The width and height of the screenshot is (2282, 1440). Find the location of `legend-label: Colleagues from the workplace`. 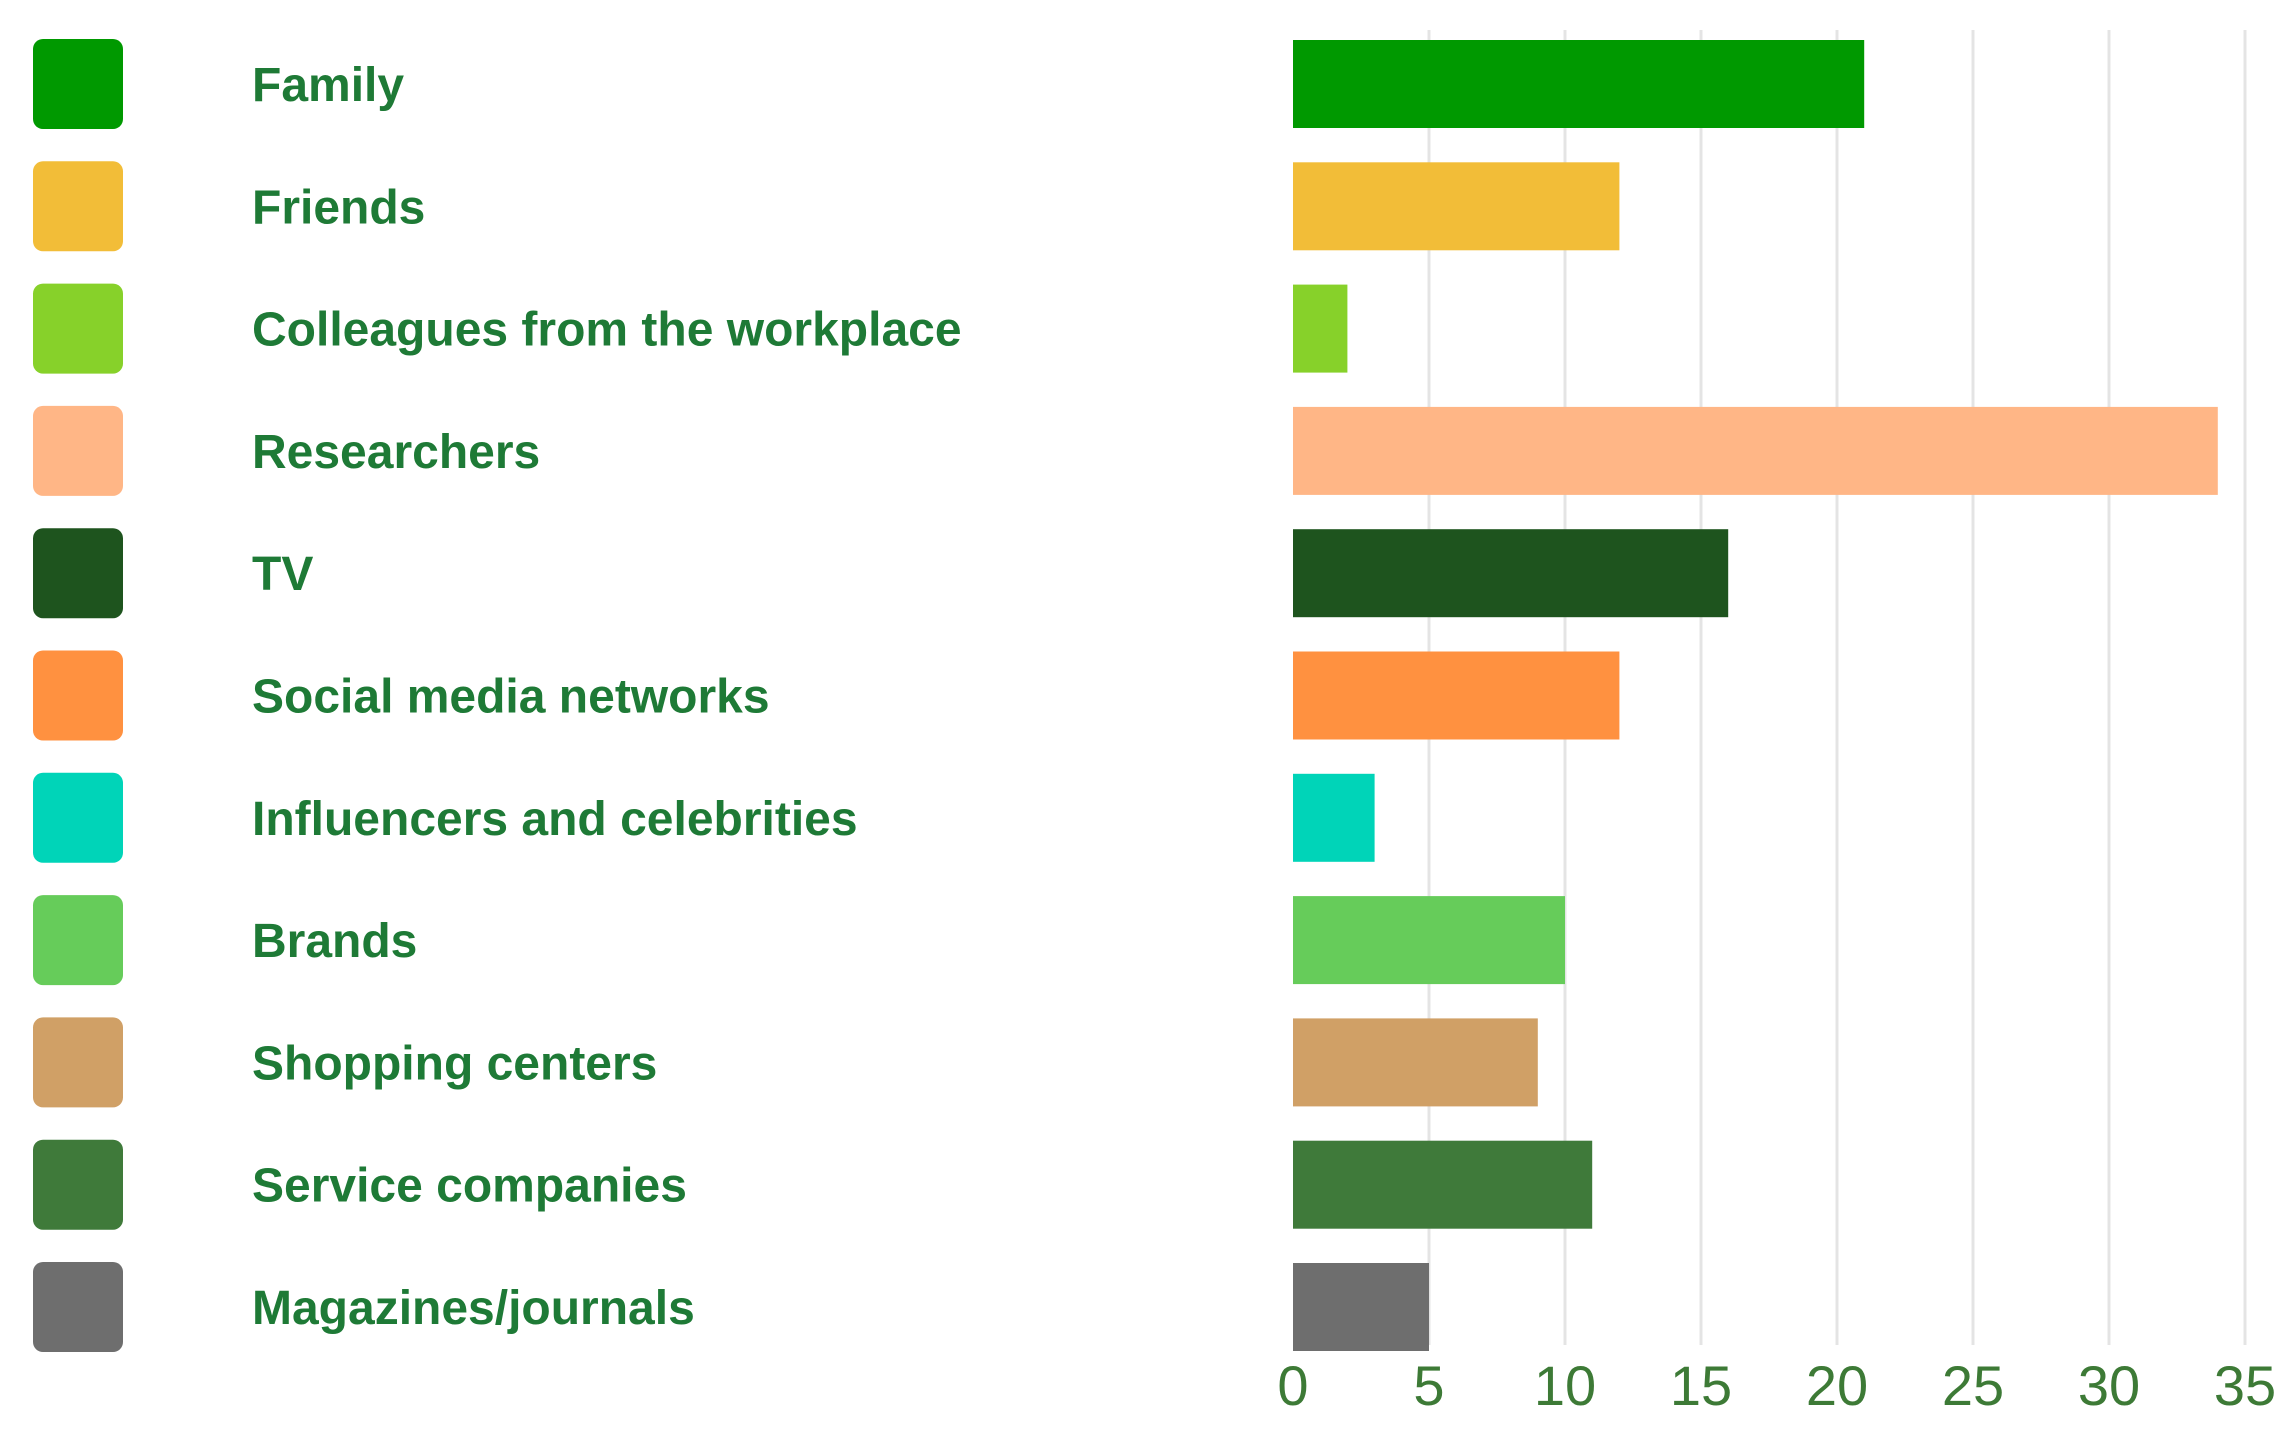

legend-label: Colleagues from the workplace is located at coordinates (607, 330).